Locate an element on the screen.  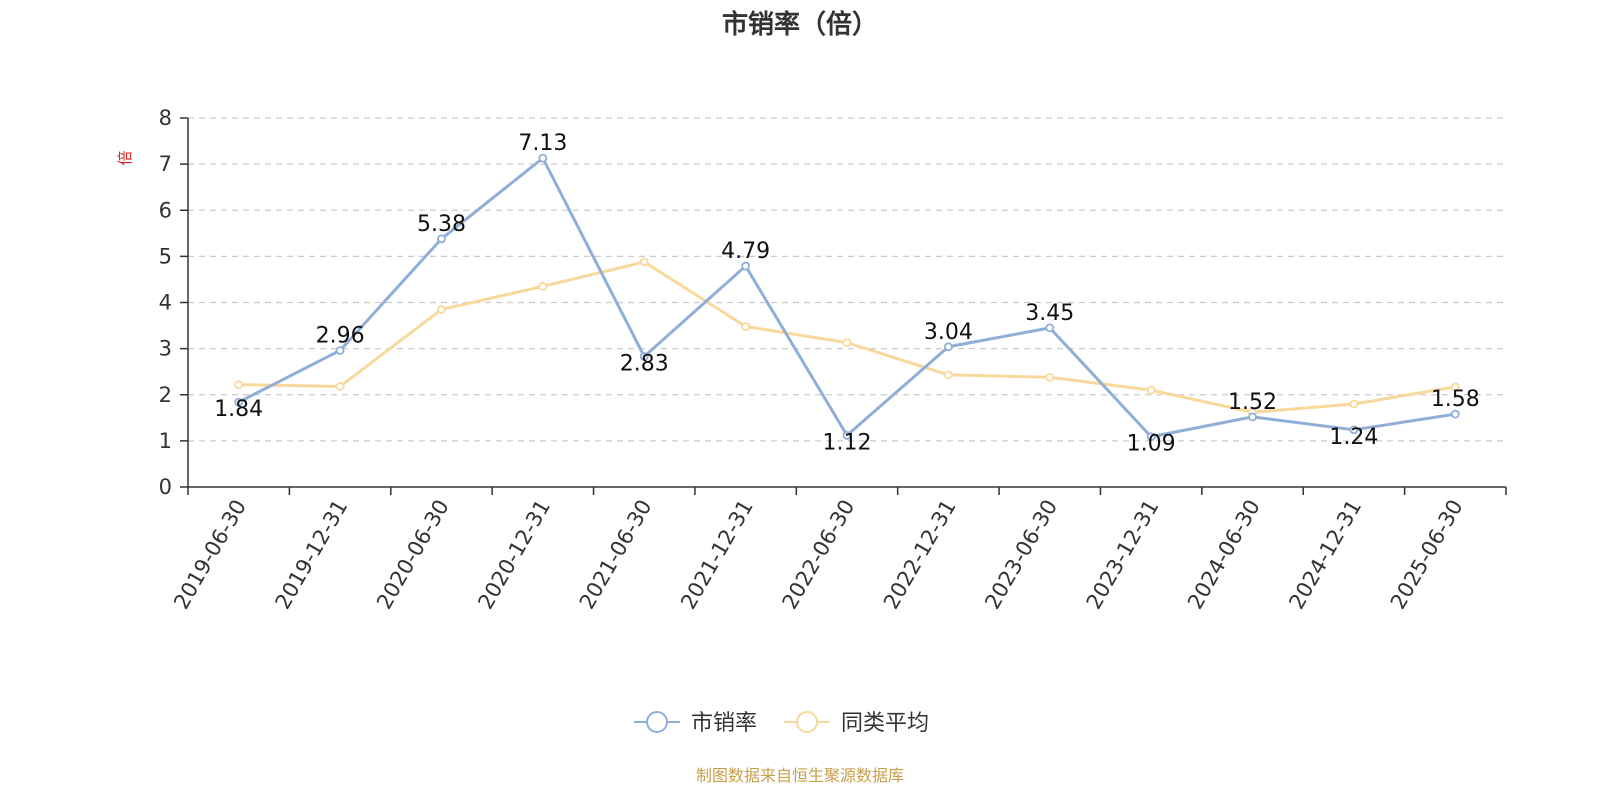
y-tick-label: 0 is located at coordinates (165, 487).